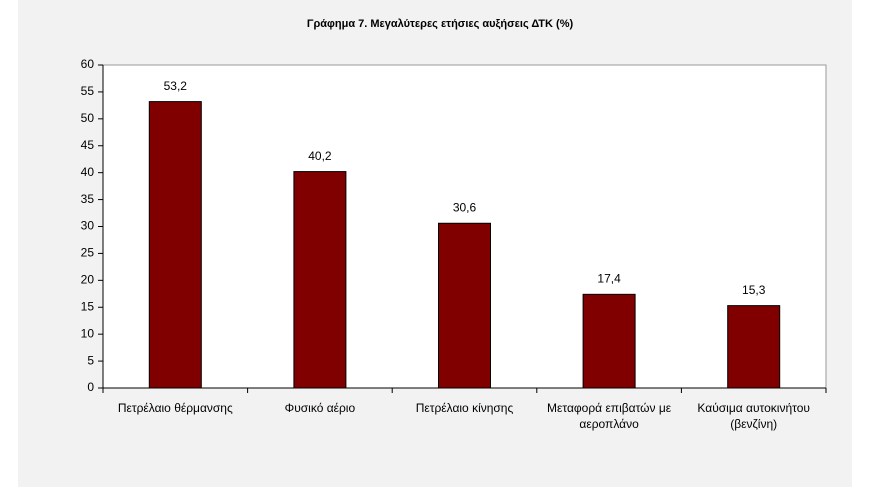 This screenshot has height=503, width=880. I want to click on x-tick-label: Πετρέλαιο θέρμανσης, so click(175, 408).